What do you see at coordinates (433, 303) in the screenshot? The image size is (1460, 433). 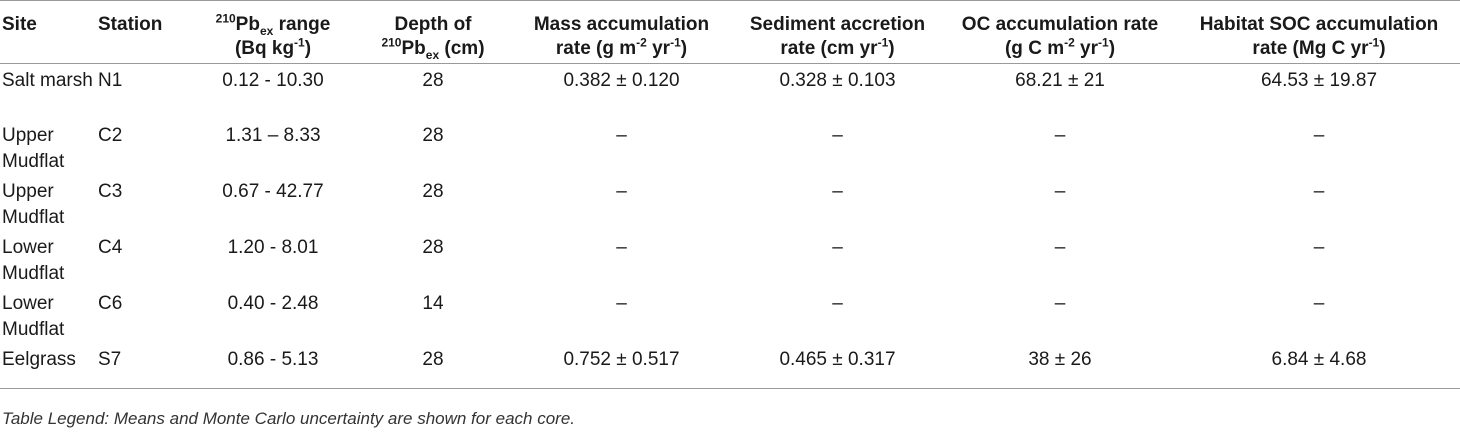 I see `cell-depth: 14` at bounding box center [433, 303].